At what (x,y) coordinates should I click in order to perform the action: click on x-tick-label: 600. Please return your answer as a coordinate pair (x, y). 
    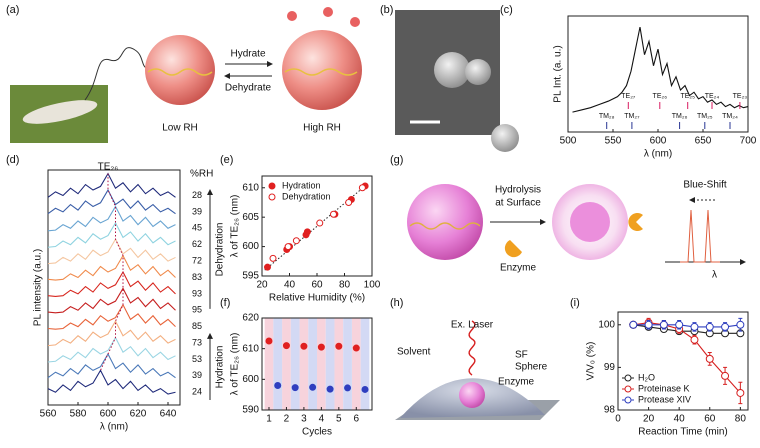
    Looking at the image, I should click on (658, 141).